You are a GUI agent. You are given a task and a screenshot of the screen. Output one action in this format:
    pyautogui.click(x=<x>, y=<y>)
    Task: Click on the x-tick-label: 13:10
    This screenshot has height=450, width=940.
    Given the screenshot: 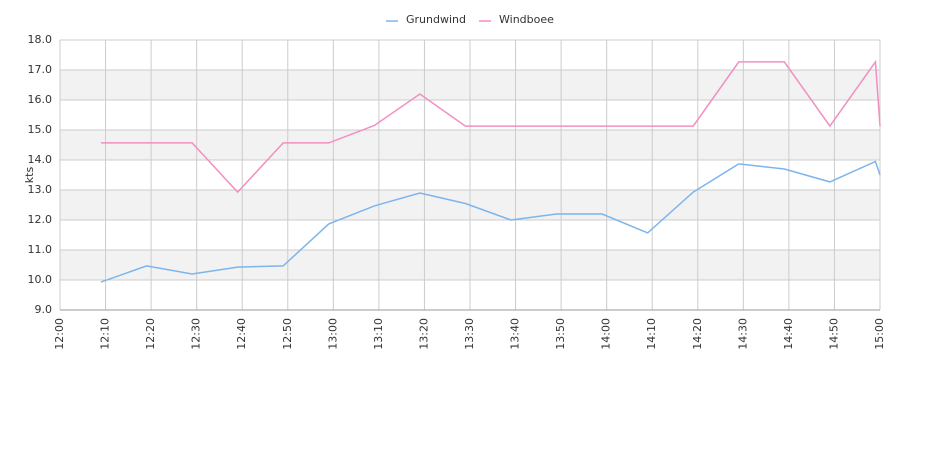 What is the action you would take?
    pyautogui.click(x=378, y=334)
    